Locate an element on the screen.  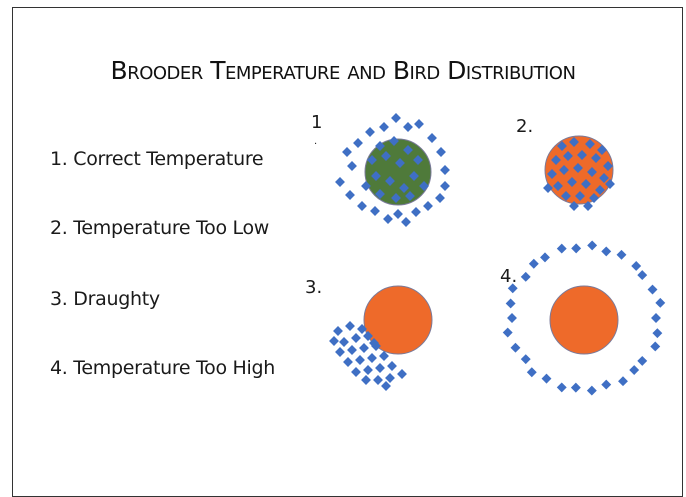
brooder-1-heat-zone is located at coordinates (398, 172).